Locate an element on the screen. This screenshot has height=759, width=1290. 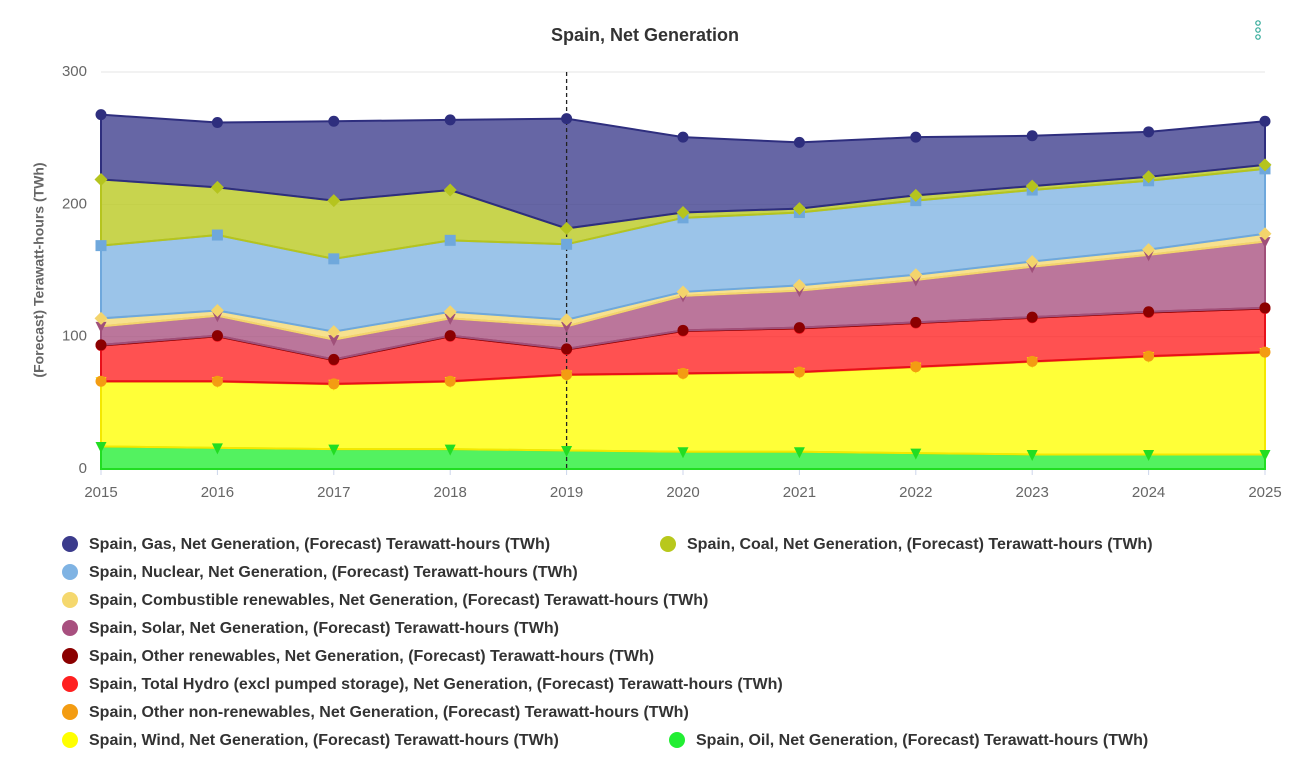
x-tick-label: 2018 is located at coordinates (450, 492).